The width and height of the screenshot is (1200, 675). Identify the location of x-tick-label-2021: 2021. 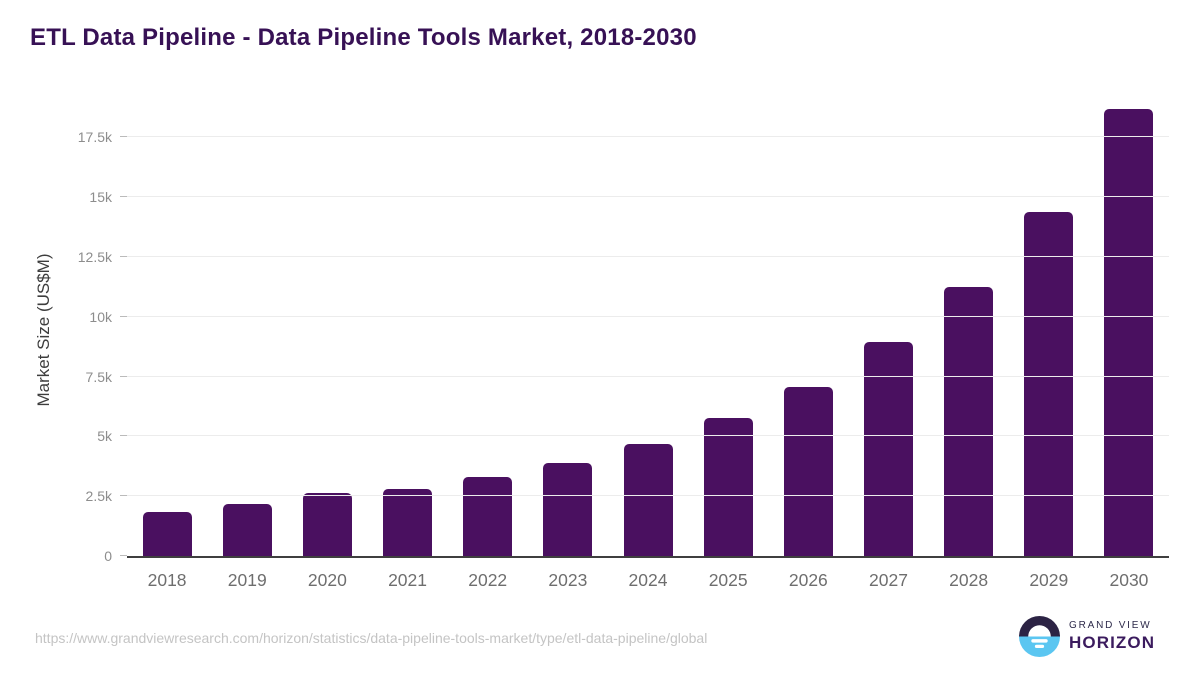
(408, 580).